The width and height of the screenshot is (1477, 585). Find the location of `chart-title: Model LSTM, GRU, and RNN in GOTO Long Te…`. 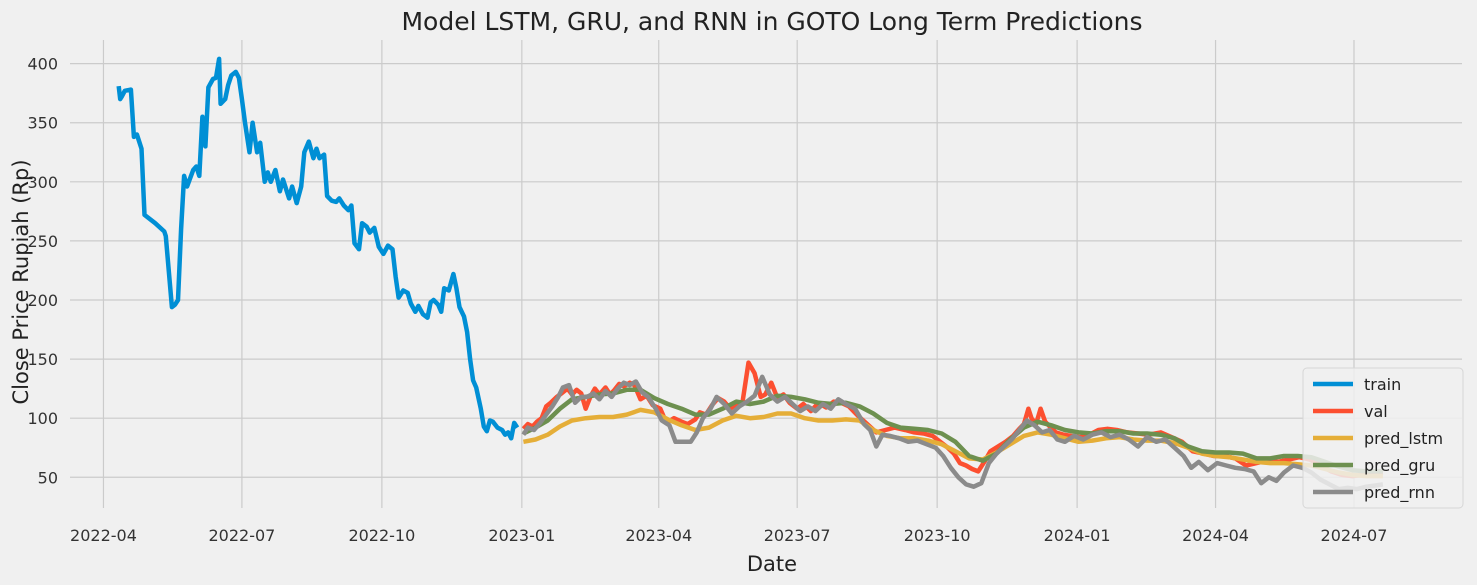

chart-title: Model LSTM, GRU, and RNN in GOTO Long Te… is located at coordinates (771, 21).